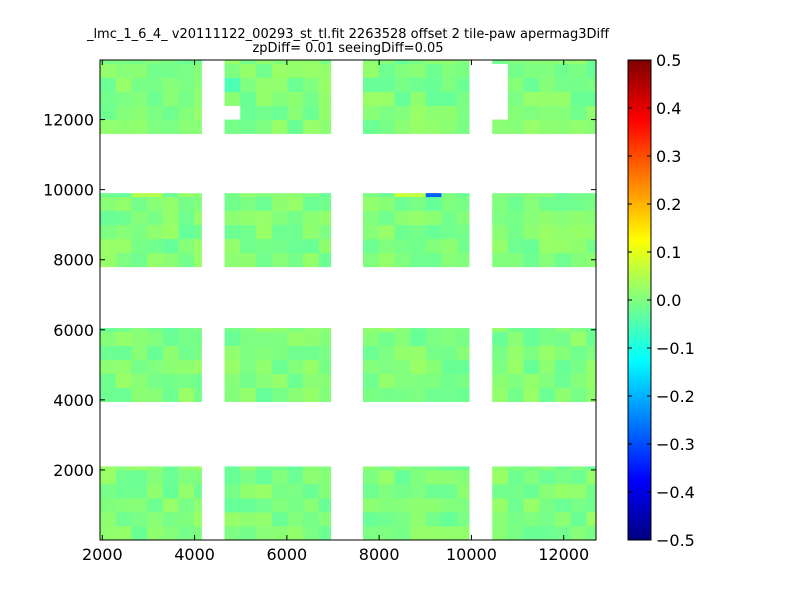 The image size is (800, 600). I want to click on colorbar-tick-label: 0.3, so click(668, 156).